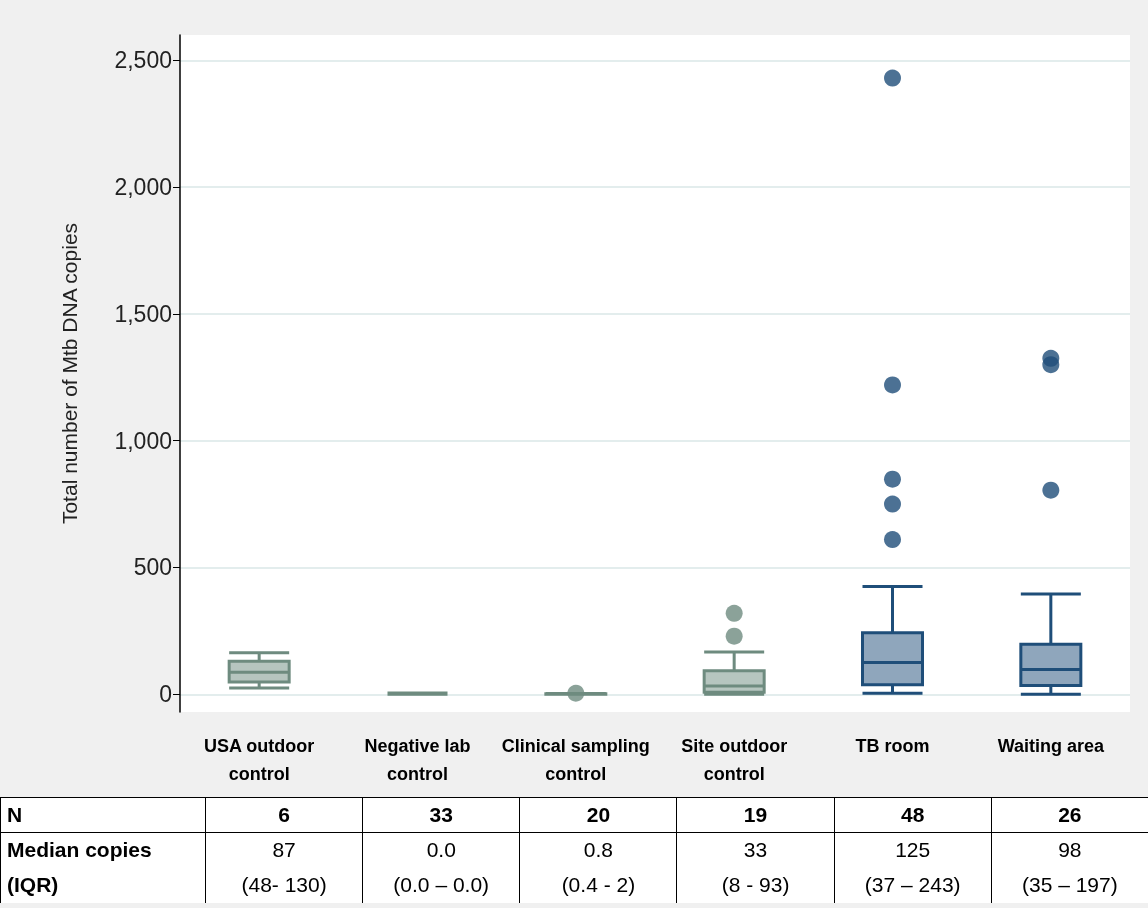 The height and width of the screenshot is (908, 1148). I want to click on text: 26, so click(1069, 815).